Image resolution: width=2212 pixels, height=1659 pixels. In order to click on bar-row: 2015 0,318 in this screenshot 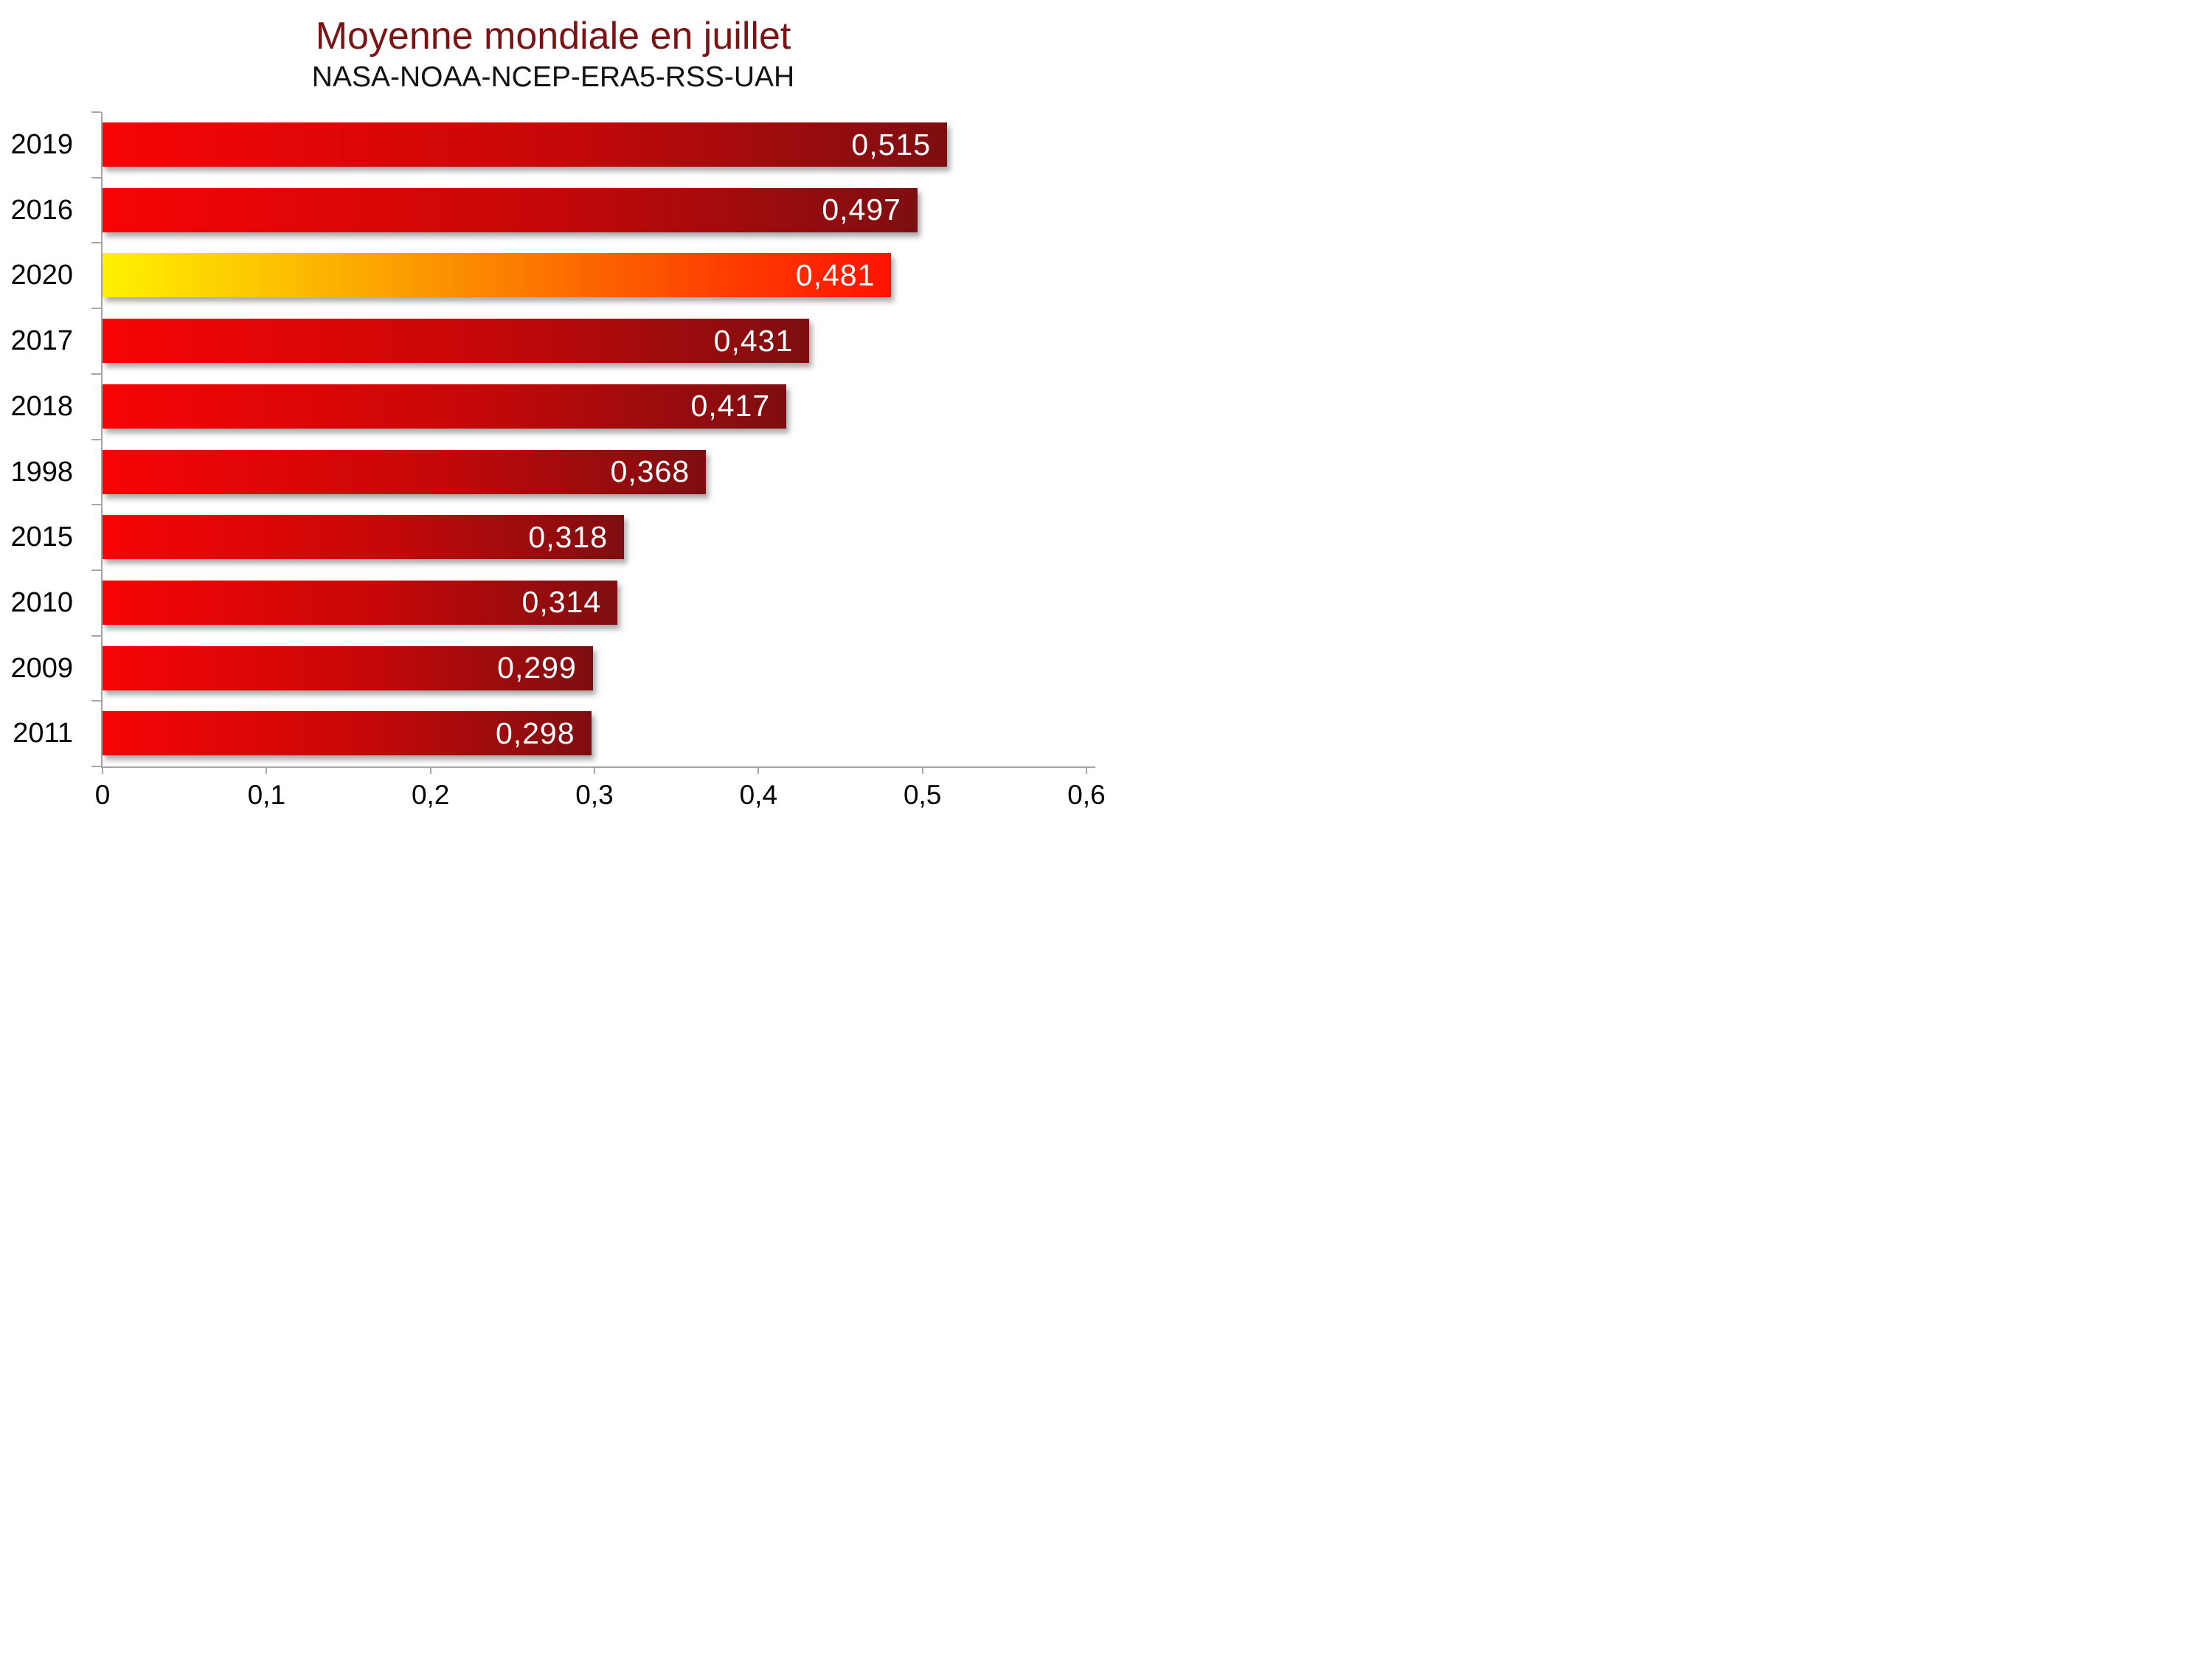, I will do `click(548, 537)`.